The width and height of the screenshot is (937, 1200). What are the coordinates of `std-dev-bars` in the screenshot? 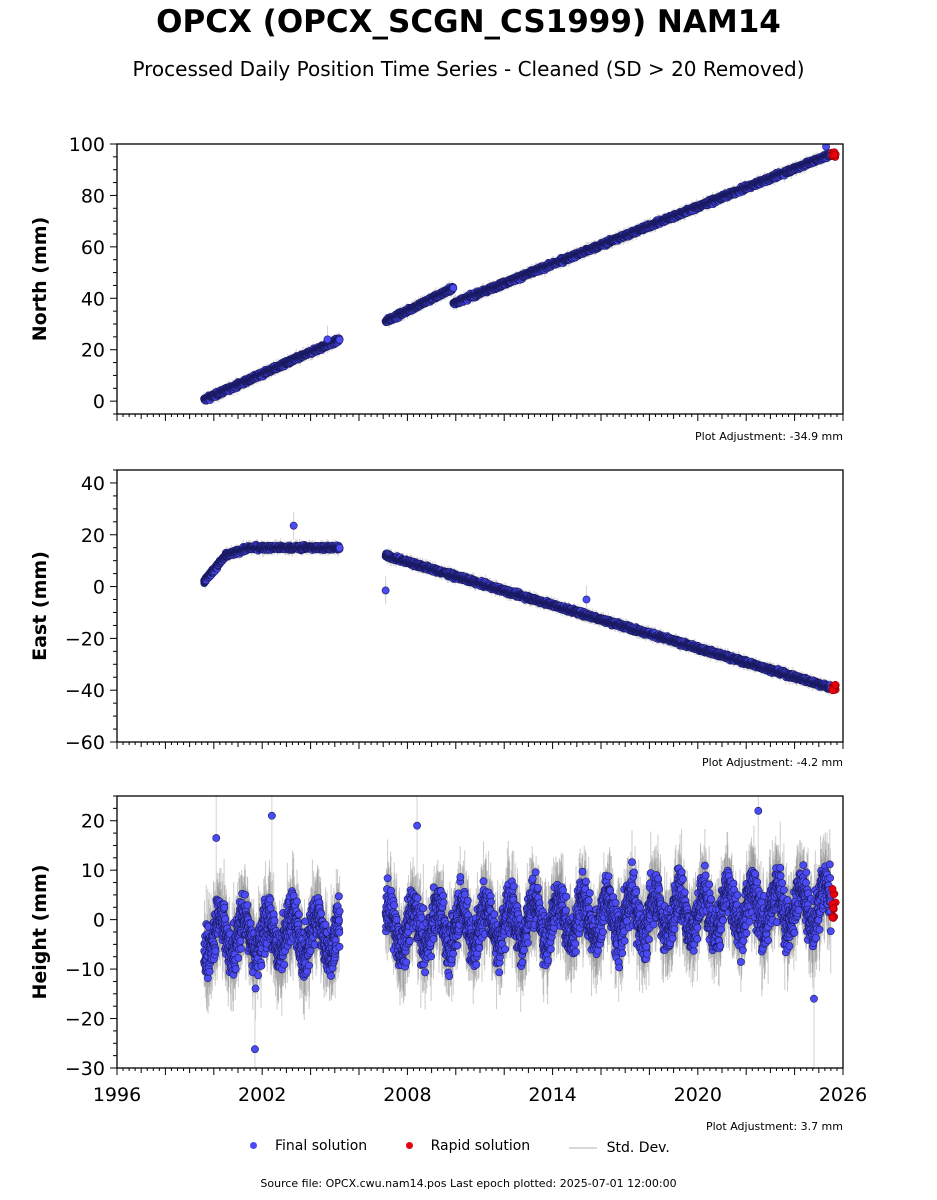 It's located at (517, 275).